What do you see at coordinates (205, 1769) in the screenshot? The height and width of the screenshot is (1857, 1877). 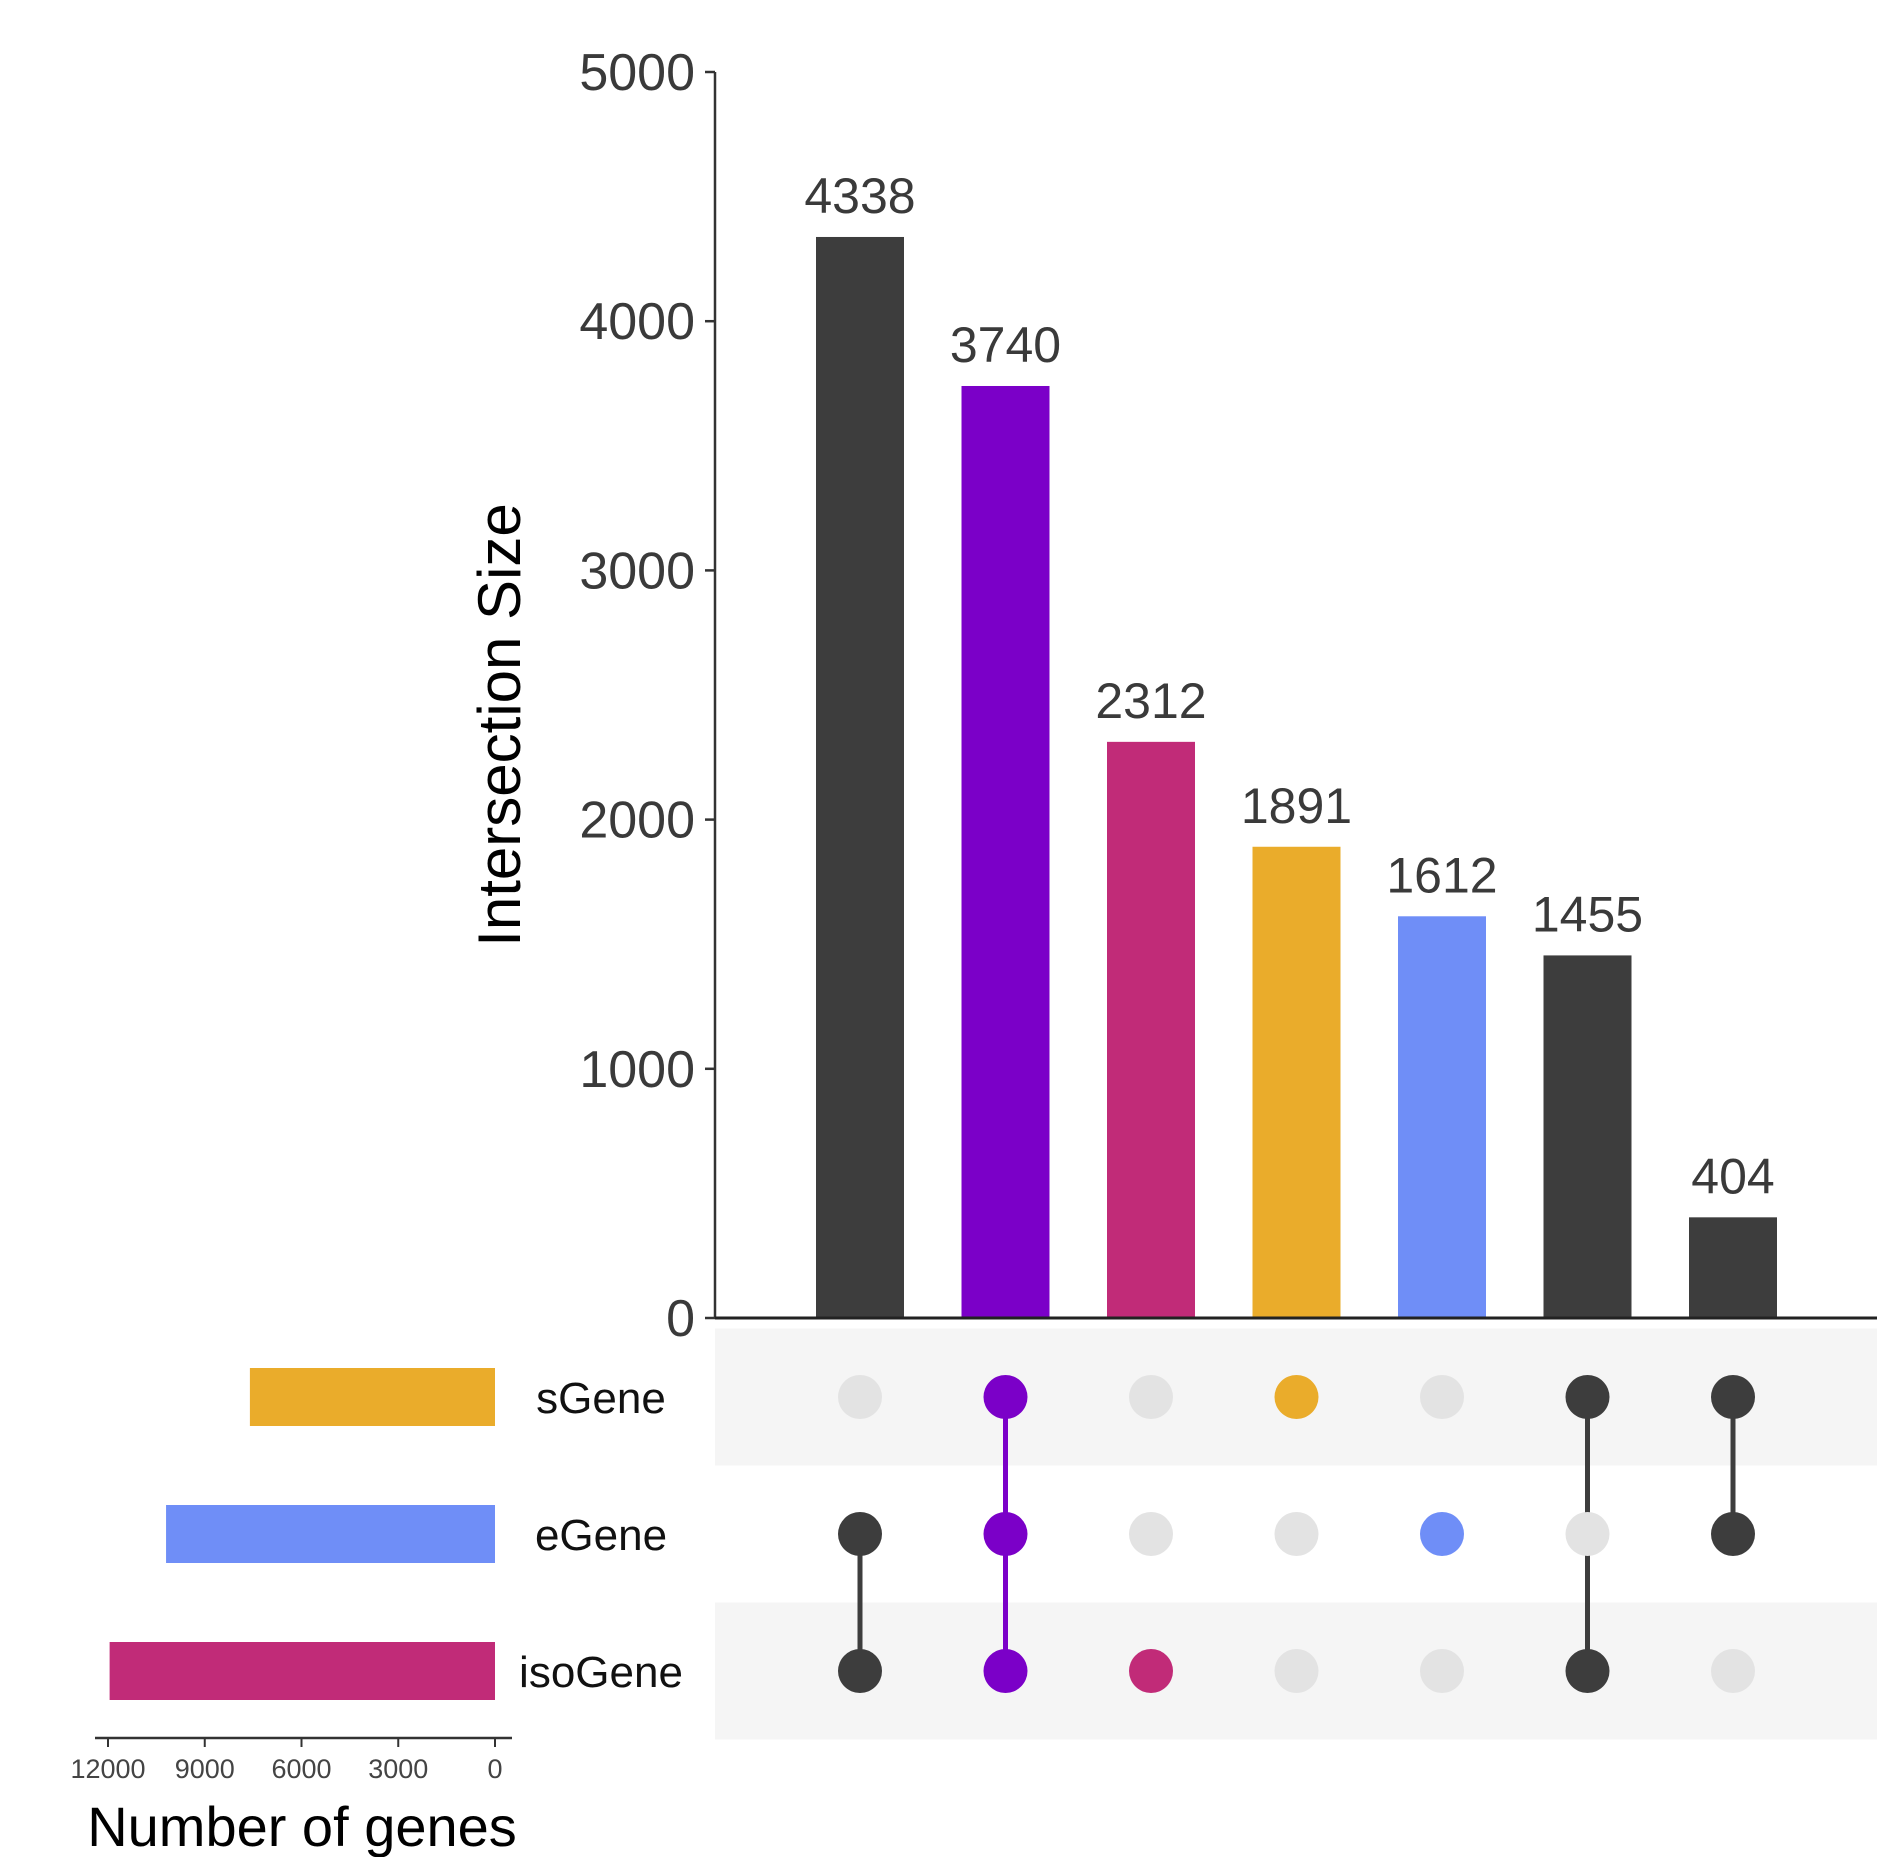 I see `set-axis-tick-label: 9000` at bounding box center [205, 1769].